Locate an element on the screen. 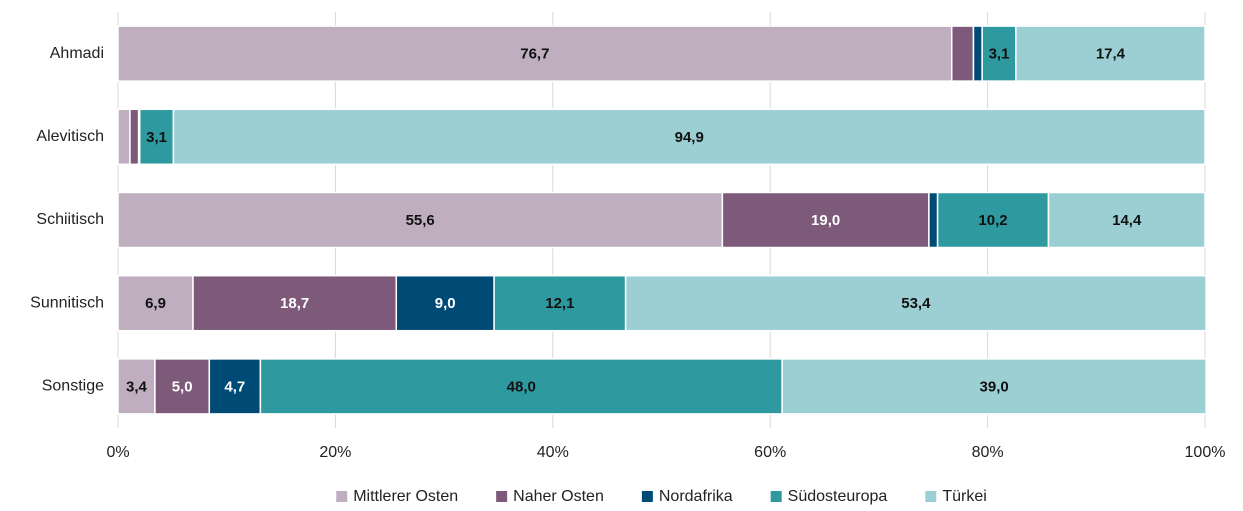  value-label: 17,4 is located at coordinates (1111, 54).